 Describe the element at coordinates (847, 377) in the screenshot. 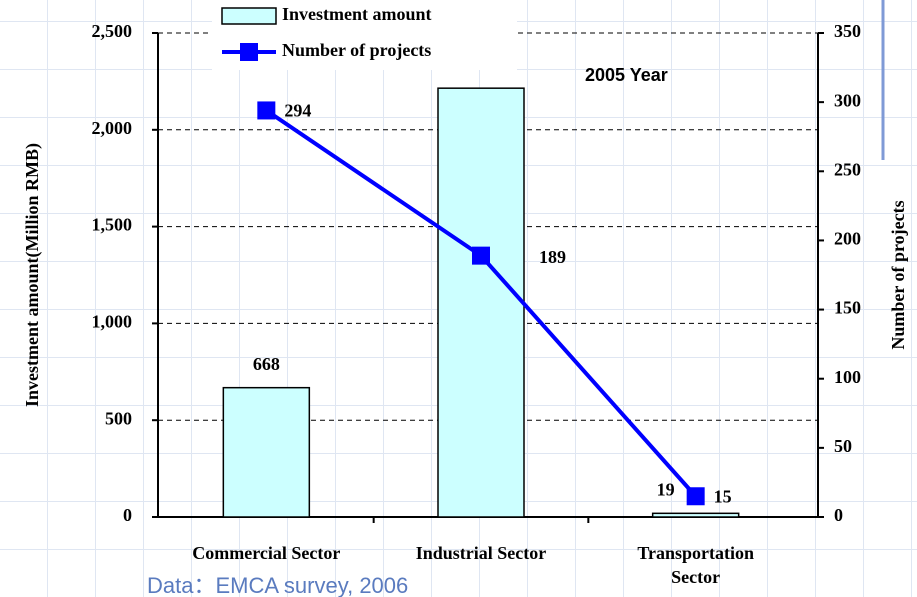

I see `y2-tick-label: 100` at that location.